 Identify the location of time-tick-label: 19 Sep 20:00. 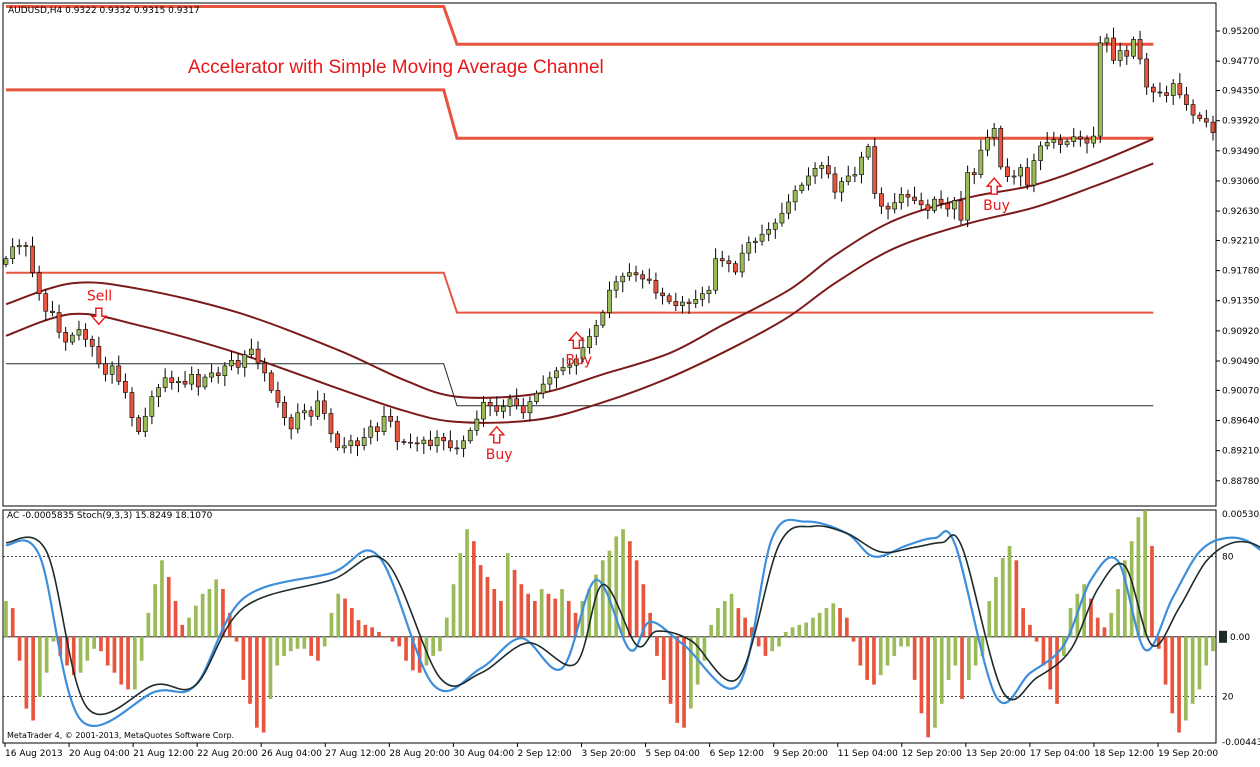
(1188, 754).